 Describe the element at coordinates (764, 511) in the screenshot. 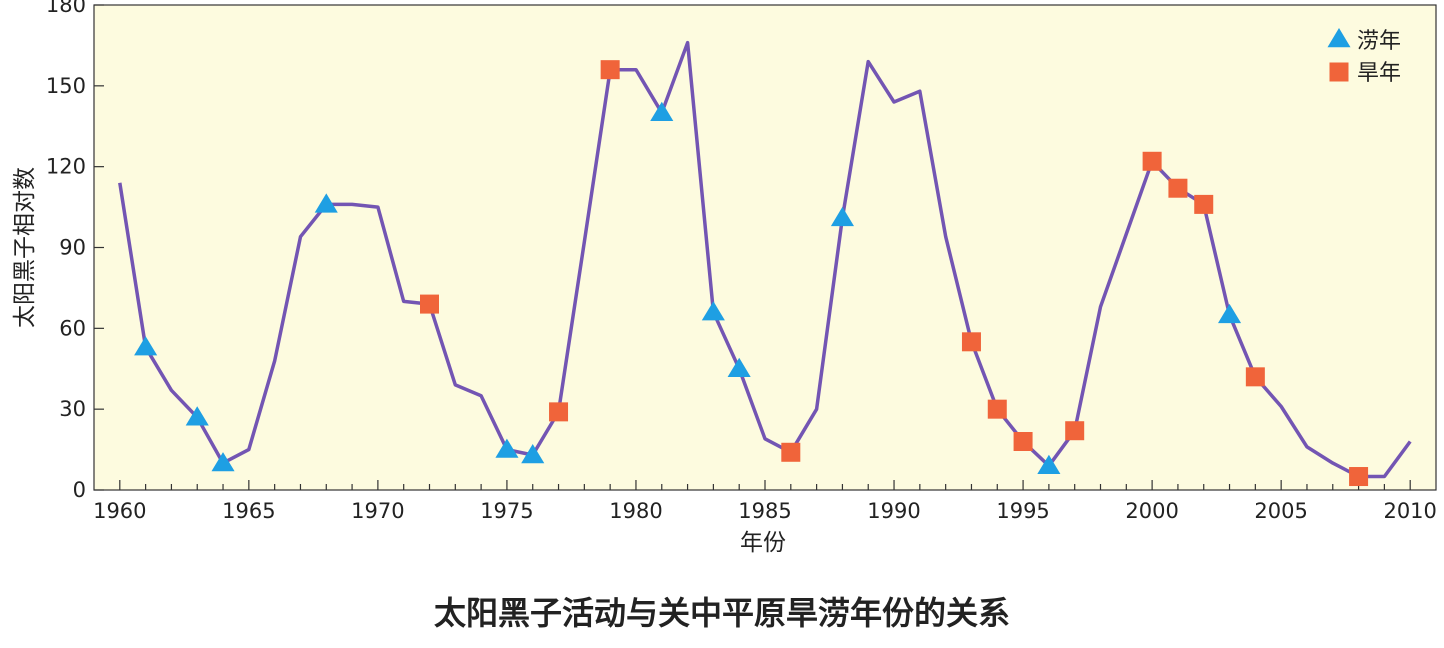

I see `x-tick-label: 1985` at that location.